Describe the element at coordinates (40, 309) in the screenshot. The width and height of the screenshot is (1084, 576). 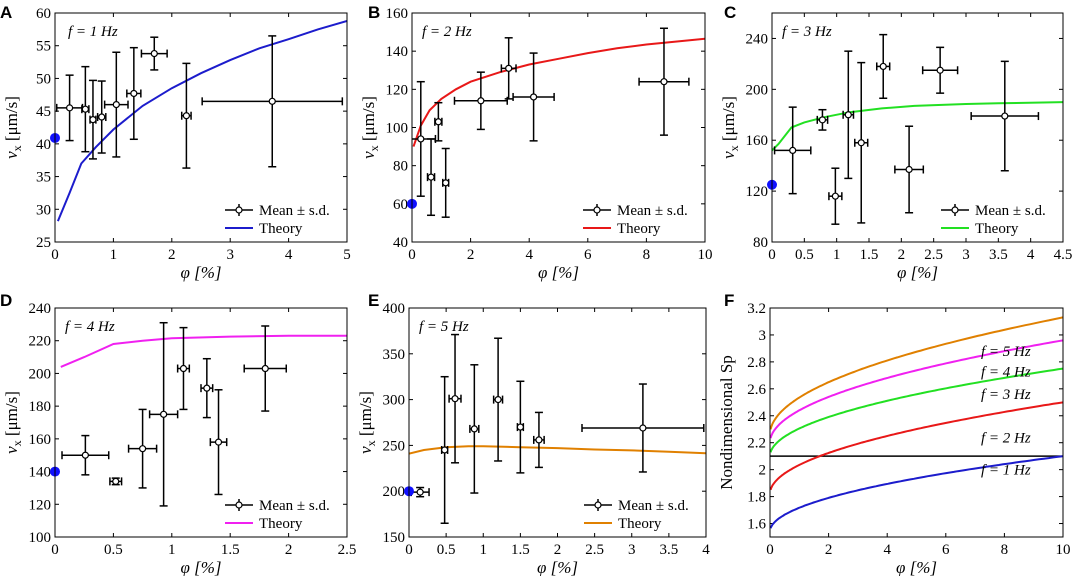
I see `y-tick-label: 240` at that location.